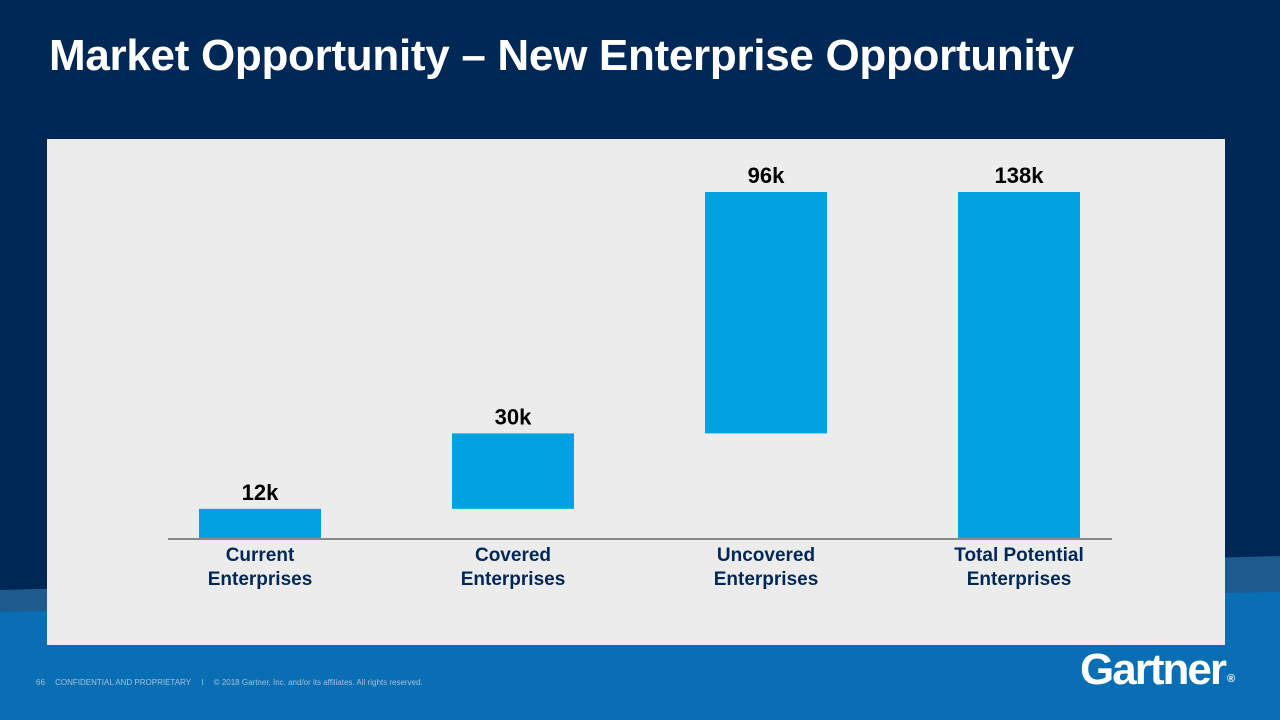  I want to click on value-label-3: 96k, so click(766, 175).